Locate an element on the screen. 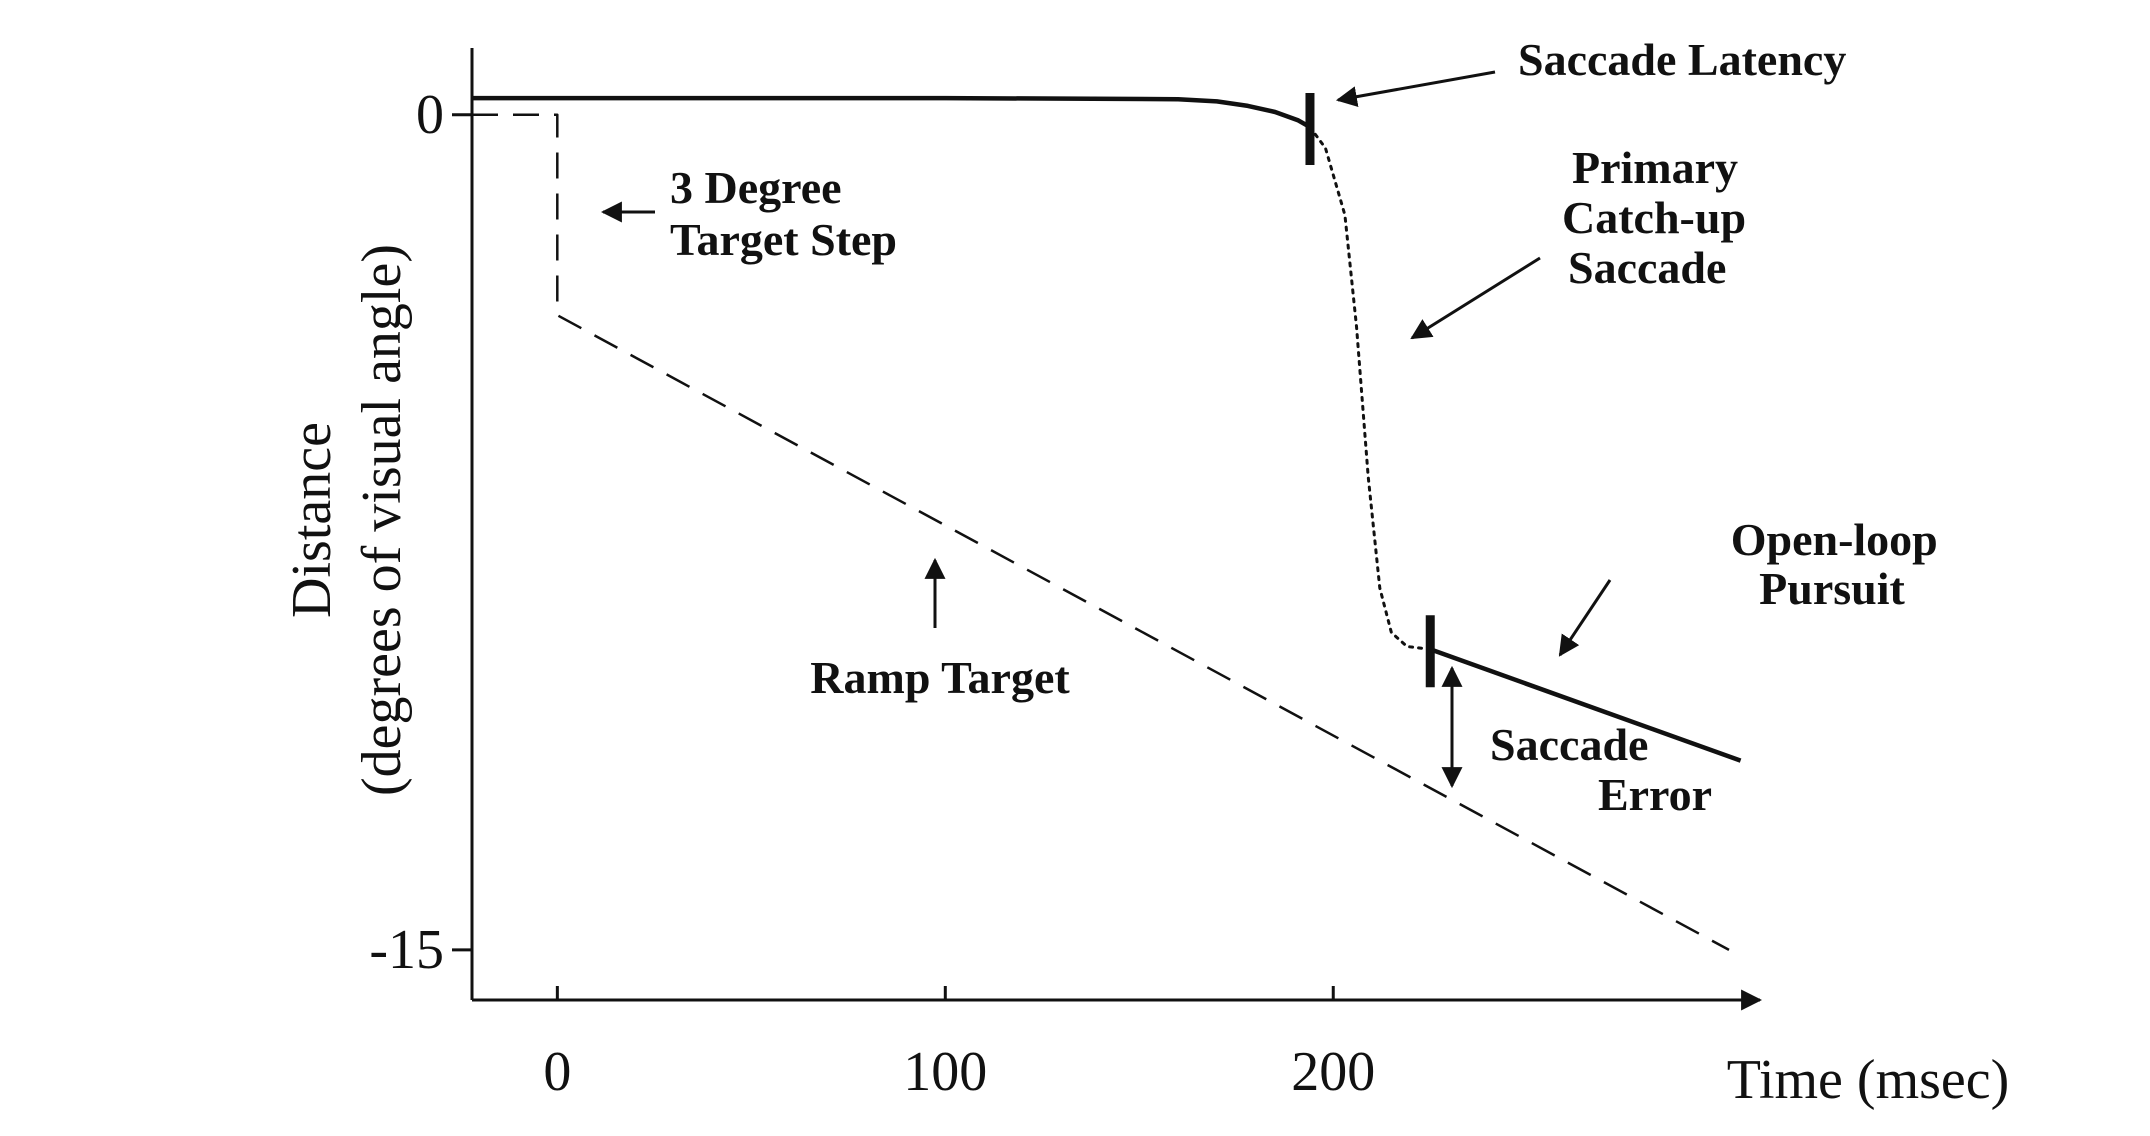 Image resolution: width=2150 pixels, height=1136 pixels. annotation-error: Saccade Error is located at coordinates (1576, 742).